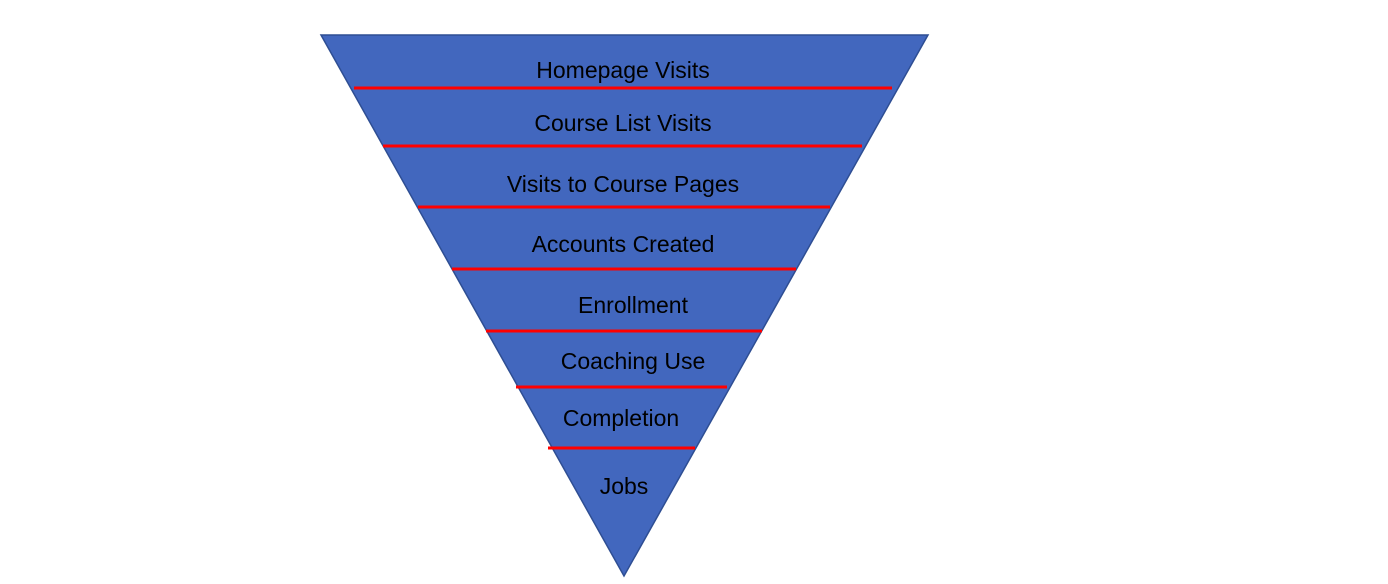 The image size is (1388, 584). What do you see at coordinates (633, 361) in the screenshot?
I see `stage-label-coaching-use: Coaching Use` at bounding box center [633, 361].